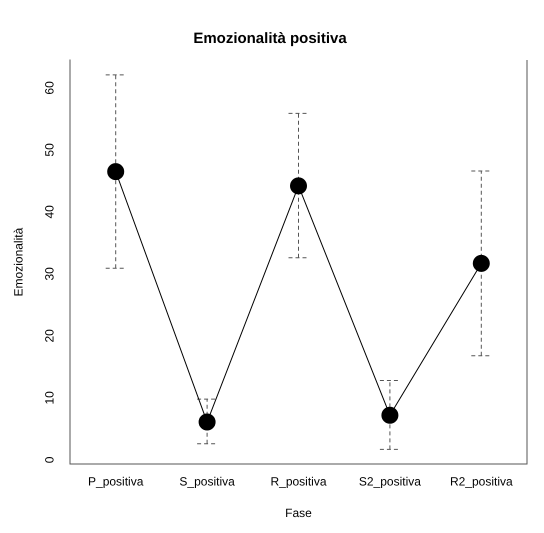  I want to click on y-tick-label: 50, so click(49, 149).